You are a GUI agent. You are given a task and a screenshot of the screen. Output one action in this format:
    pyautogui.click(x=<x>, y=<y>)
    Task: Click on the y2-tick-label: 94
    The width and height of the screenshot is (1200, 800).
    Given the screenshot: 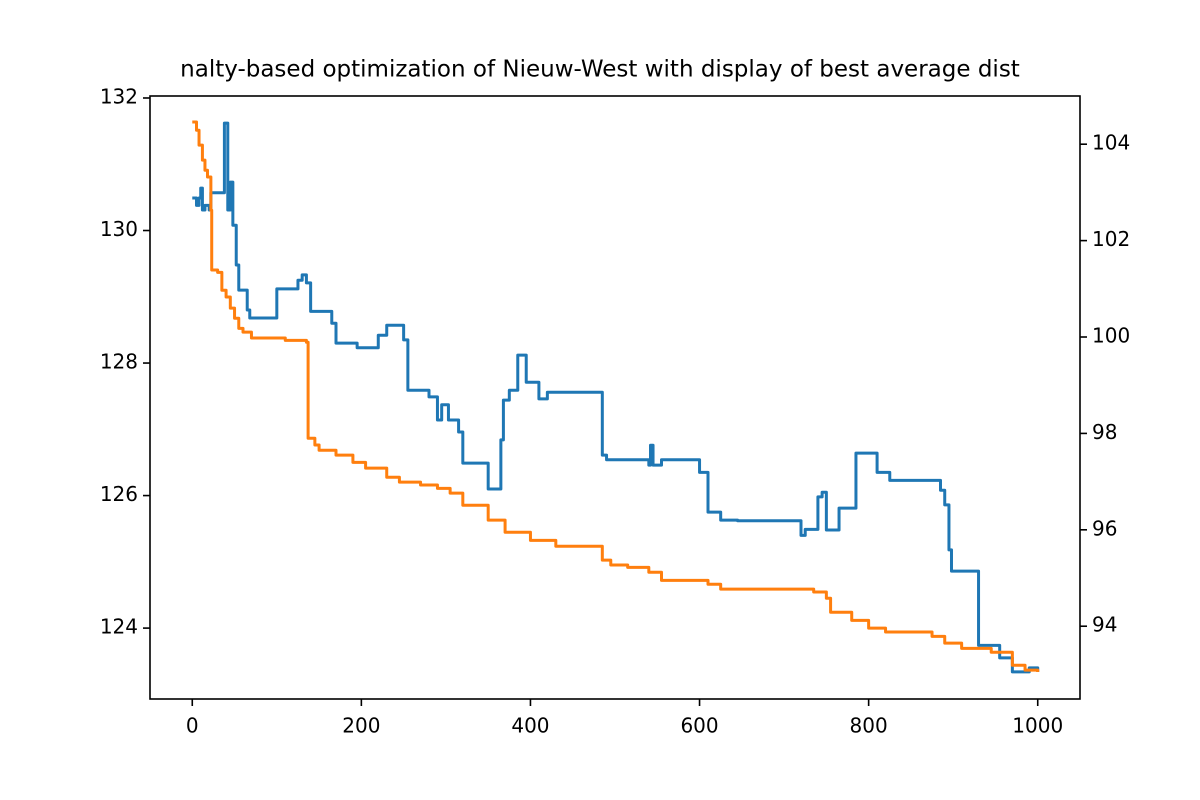 What is the action you would take?
    pyautogui.click(x=1104, y=625)
    